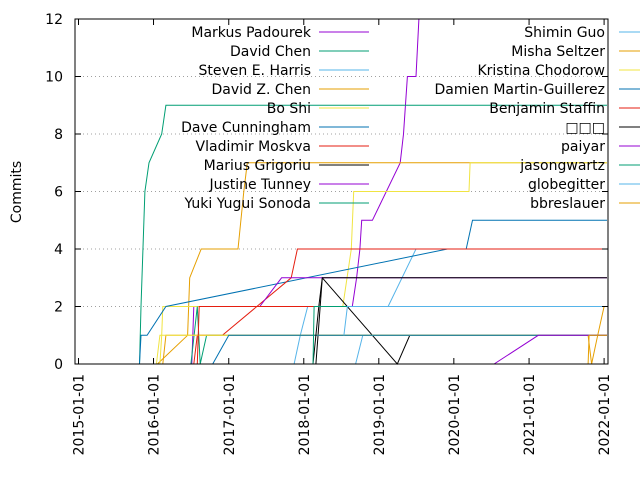 The height and width of the screenshot is (480, 640). What do you see at coordinates (230, 414) in the screenshot?
I see `x-tick-label: 2017-01-01` at bounding box center [230, 414].